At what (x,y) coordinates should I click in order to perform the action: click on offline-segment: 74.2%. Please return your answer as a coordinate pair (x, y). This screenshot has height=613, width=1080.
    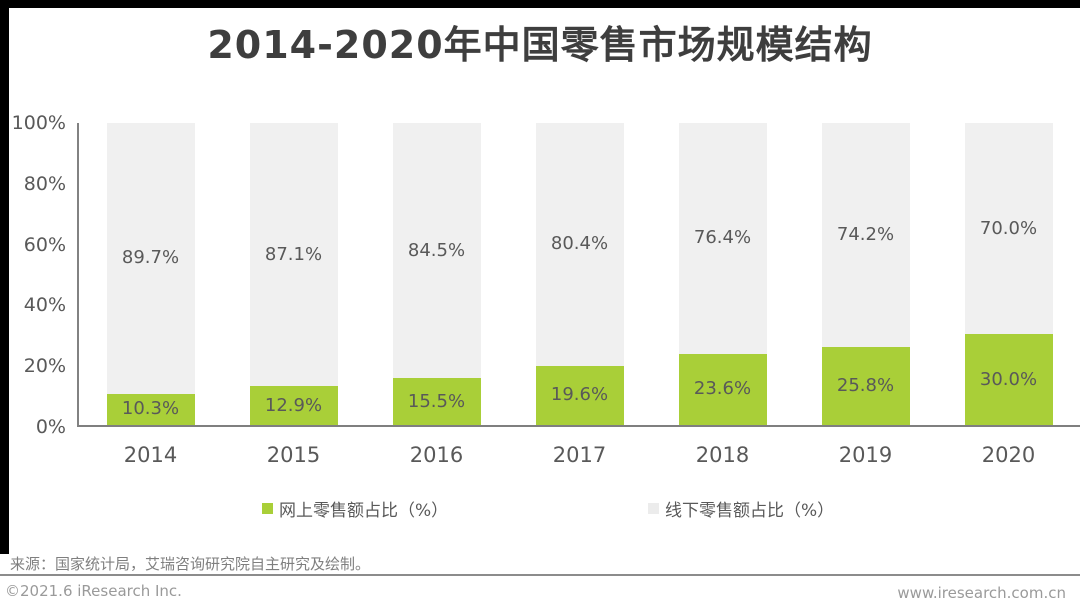
    Looking at the image, I should click on (865, 235).